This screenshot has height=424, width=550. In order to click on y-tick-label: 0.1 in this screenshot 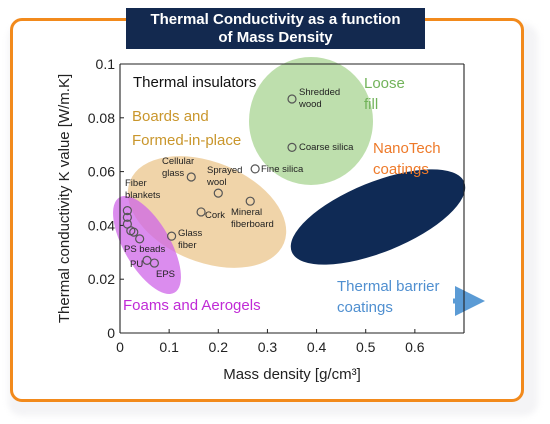, I will do `click(106, 64)`.